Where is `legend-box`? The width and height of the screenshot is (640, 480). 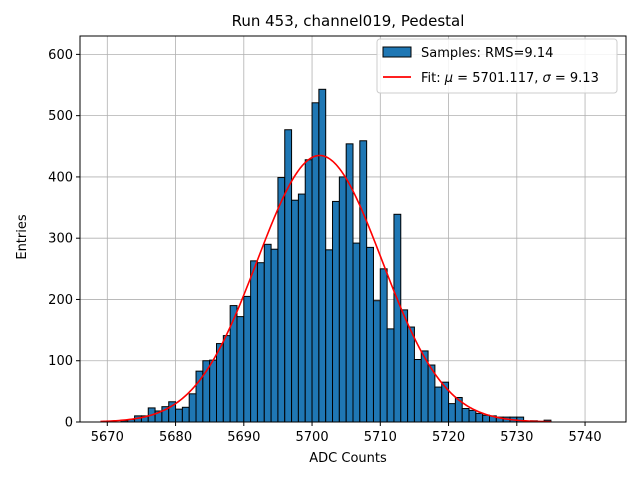 legend-box is located at coordinates (497, 66).